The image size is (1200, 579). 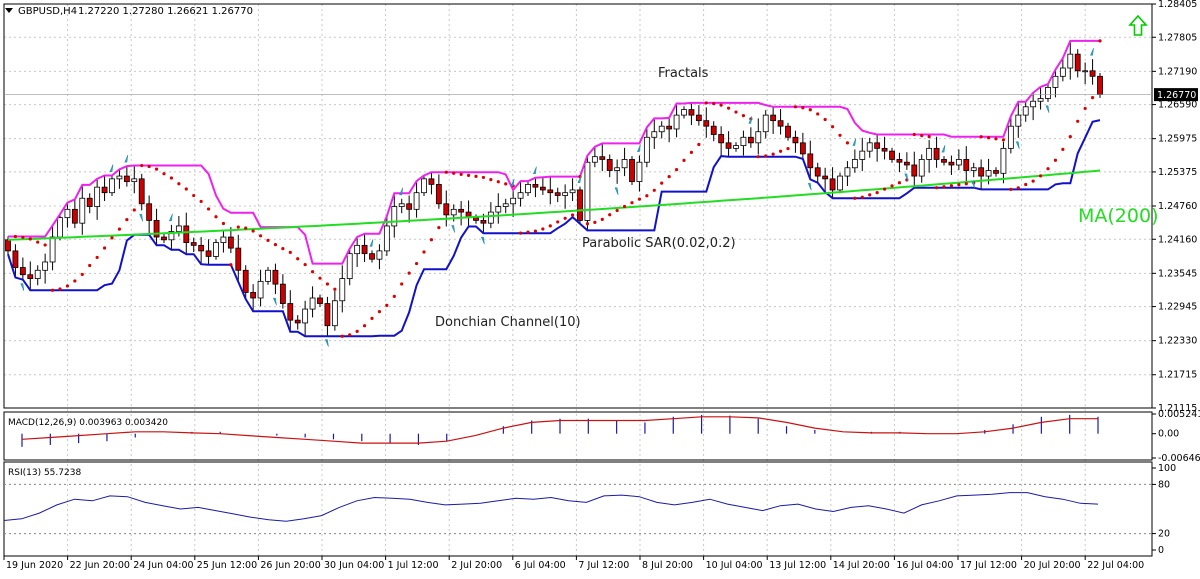 I want to click on time-tick-label: 14 Jul 20:00, so click(x=861, y=565).